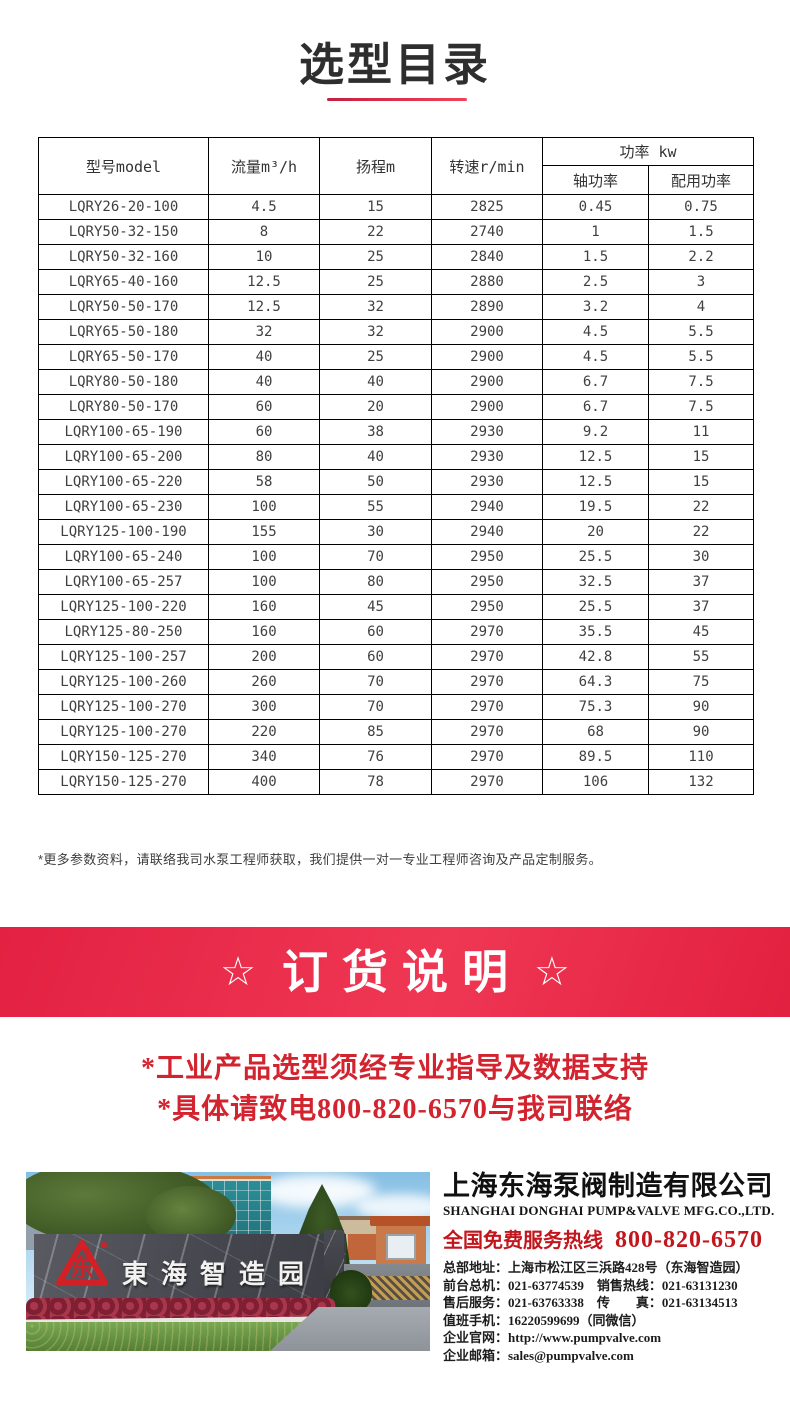  What do you see at coordinates (396, 457) in the screenshot?
I see `table-row: LQRY100-65-200 80 40 2930 12.5 15` at bounding box center [396, 457].